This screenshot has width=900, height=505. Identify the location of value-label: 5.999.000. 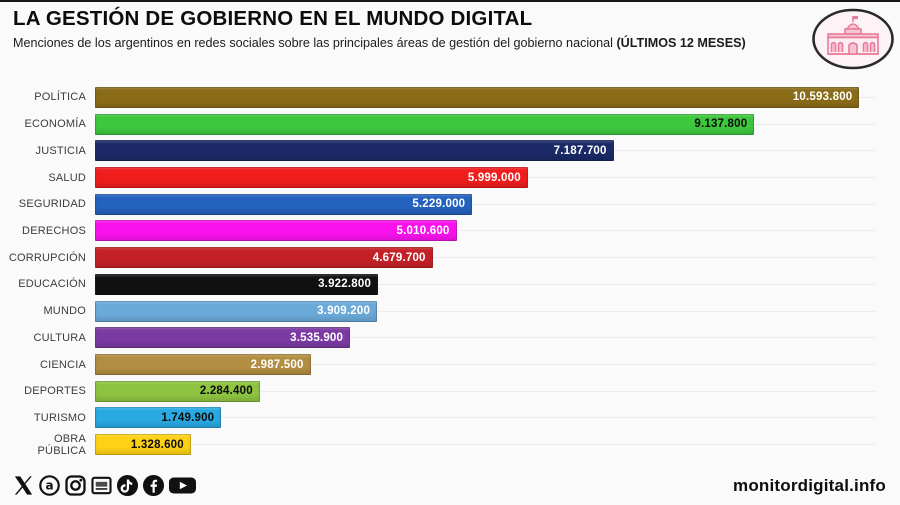
(494, 177).